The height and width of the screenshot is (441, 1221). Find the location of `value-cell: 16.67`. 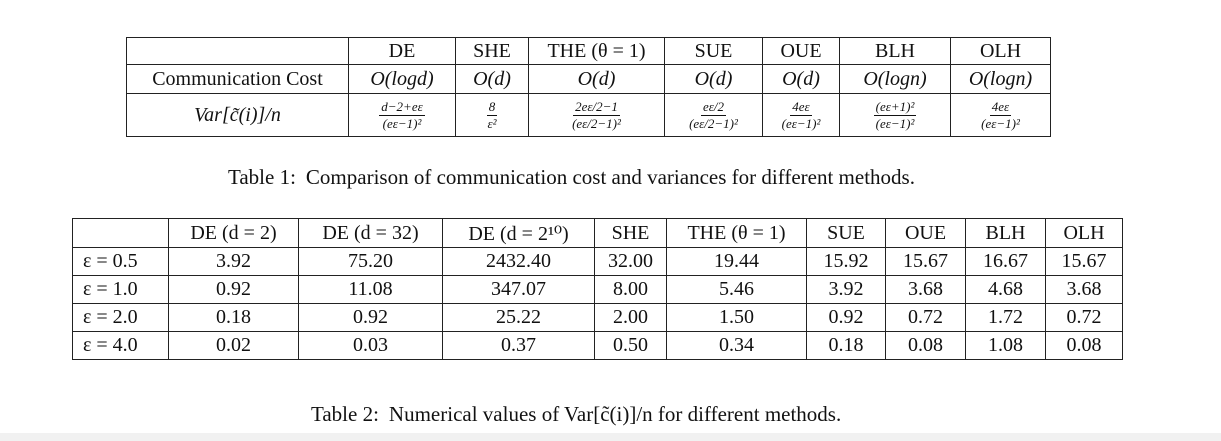

value-cell: 16.67 is located at coordinates (1005, 261).